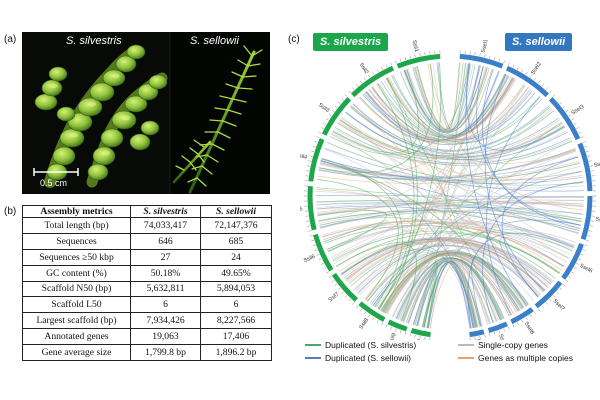  I want to click on table-row: Sequences 646 685, so click(147, 241).